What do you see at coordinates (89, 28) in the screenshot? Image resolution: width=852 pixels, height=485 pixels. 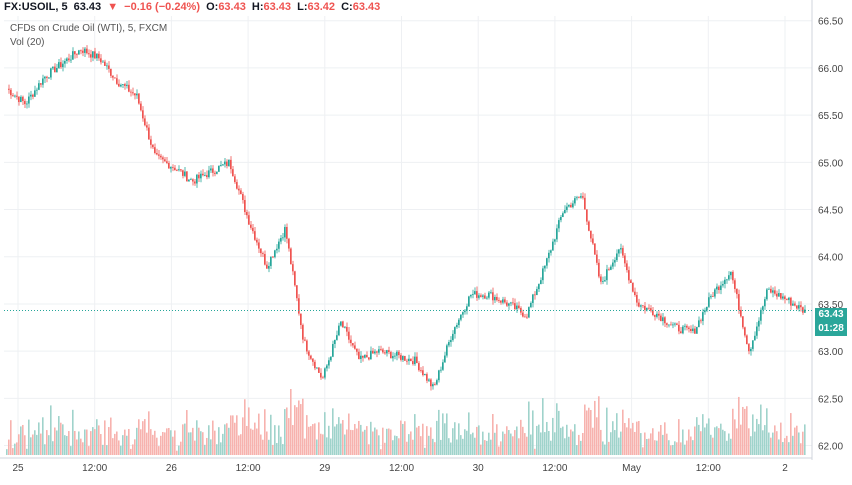 I see `series-legend: CFDs on Crude Oil (WTI), 5, FXCM` at bounding box center [89, 28].